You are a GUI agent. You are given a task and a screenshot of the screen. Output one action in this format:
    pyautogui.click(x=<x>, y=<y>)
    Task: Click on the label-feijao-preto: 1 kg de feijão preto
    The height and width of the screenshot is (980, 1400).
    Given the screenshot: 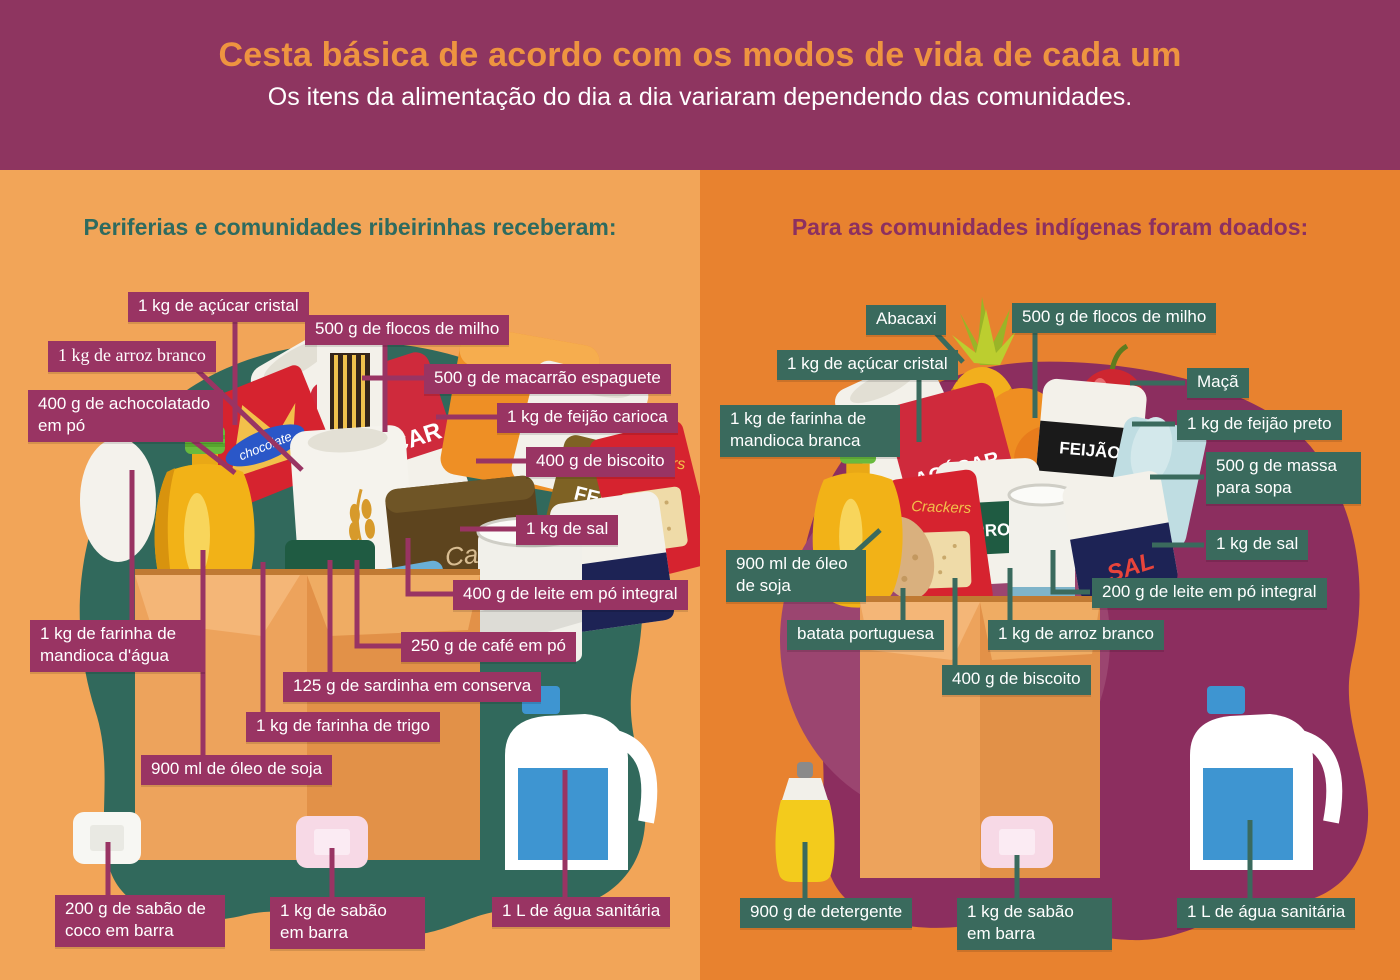 What is the action you would take?
    pyautogui.click(x=1259, y=425)
    